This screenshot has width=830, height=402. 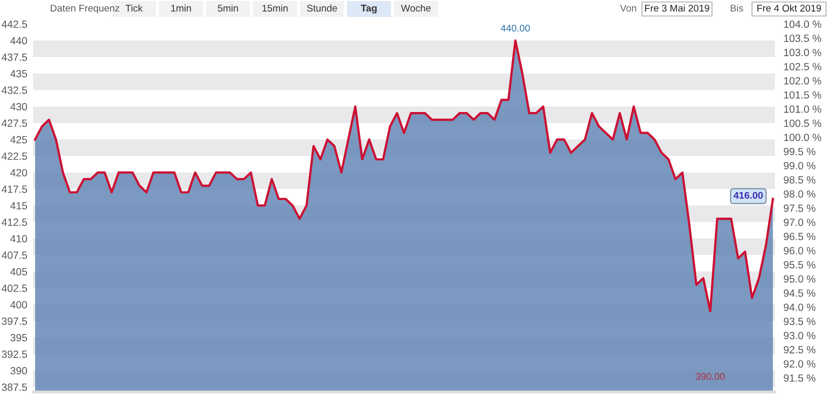 I want to click on y2-tick-label: 98.5 %, so click(x=800, y=180).